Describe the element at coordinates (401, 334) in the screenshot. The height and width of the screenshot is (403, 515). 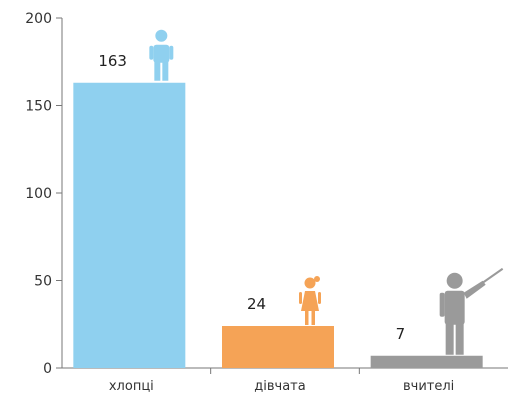
I see `data-label: 7` at that location.